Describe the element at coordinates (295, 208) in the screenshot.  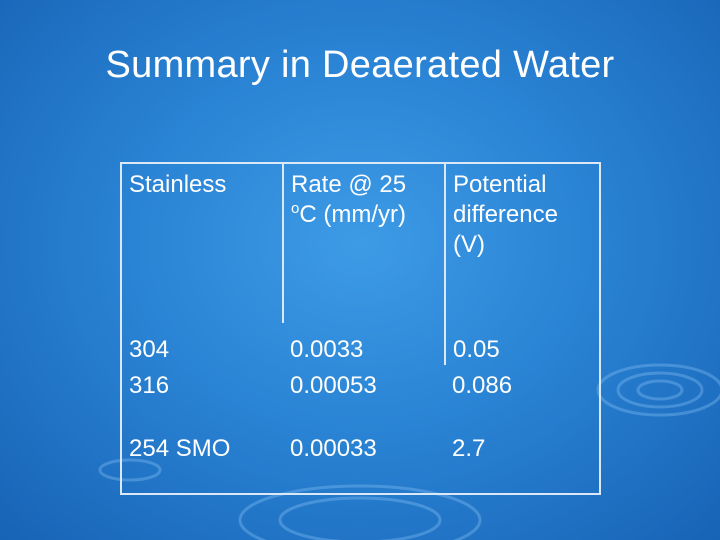
I see `superscript: o` at that location.